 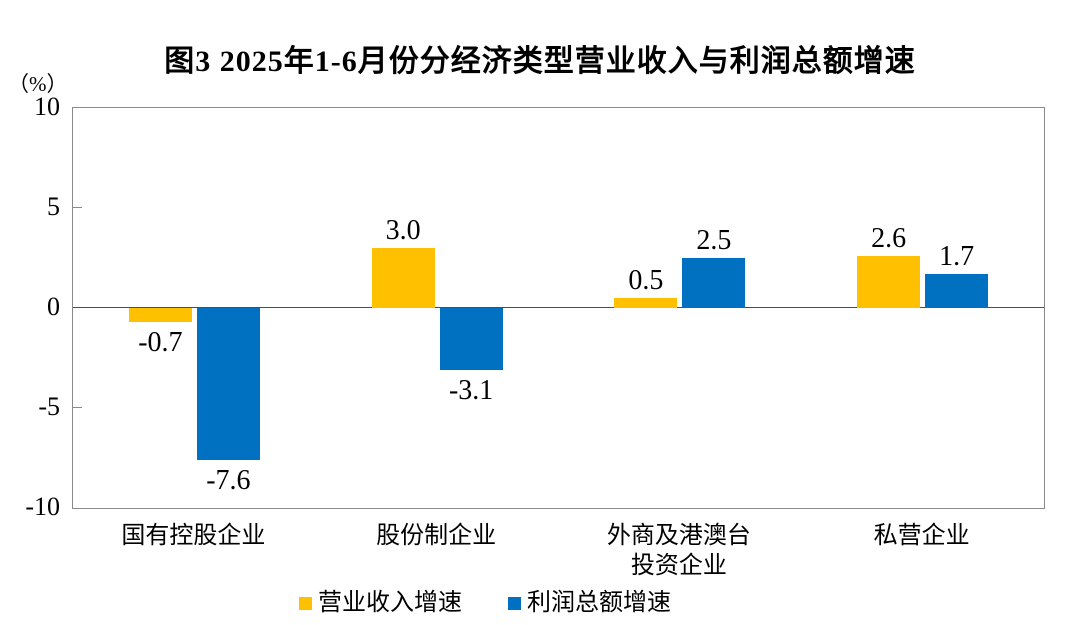 I want to click on chart-legend: 营业收入增速 利润总额增速, so click(x=512, y=603).